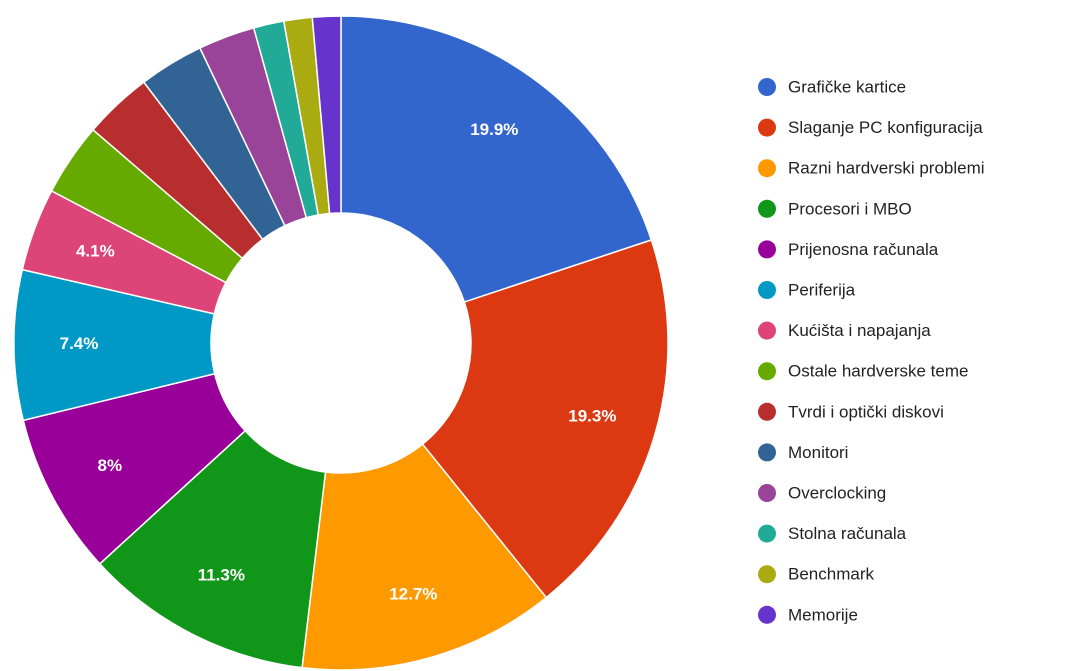 Image resolution: width=1077 pixels, height=671 pixels. Describe the element at coordinates (592, 415) in the screenshot. I see `data-label: 19.3%` at that location.